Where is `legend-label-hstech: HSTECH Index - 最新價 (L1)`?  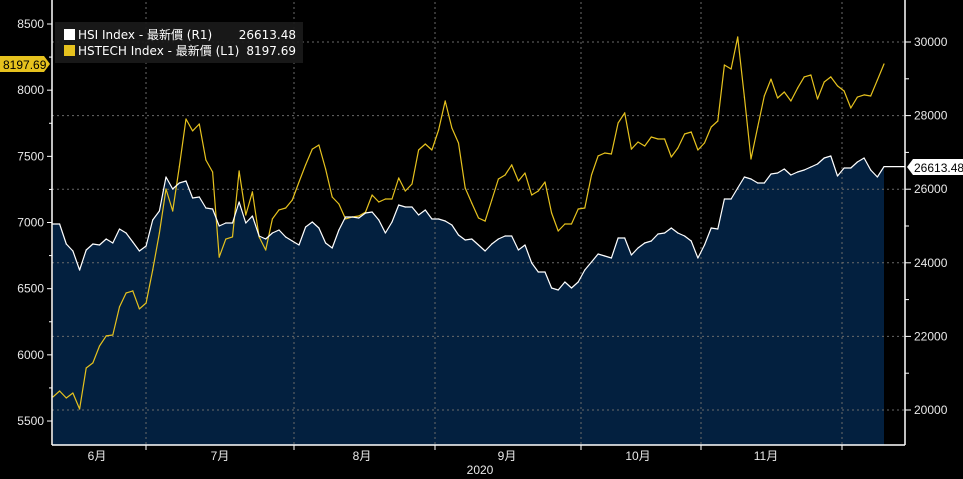 legend-label-hstech: HSTECH Index - 最新價 (L1) is located at coordinates (158, 50).